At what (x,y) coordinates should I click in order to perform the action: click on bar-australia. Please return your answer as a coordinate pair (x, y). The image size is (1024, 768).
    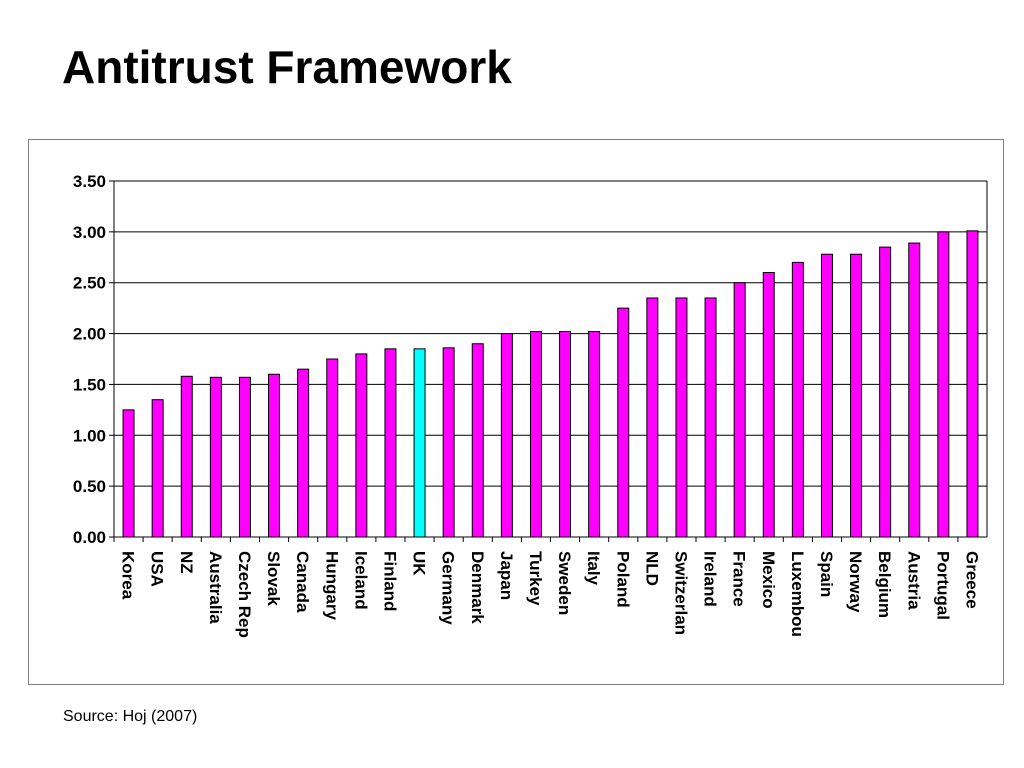
    Looking at the image, I should click on (215, 457).